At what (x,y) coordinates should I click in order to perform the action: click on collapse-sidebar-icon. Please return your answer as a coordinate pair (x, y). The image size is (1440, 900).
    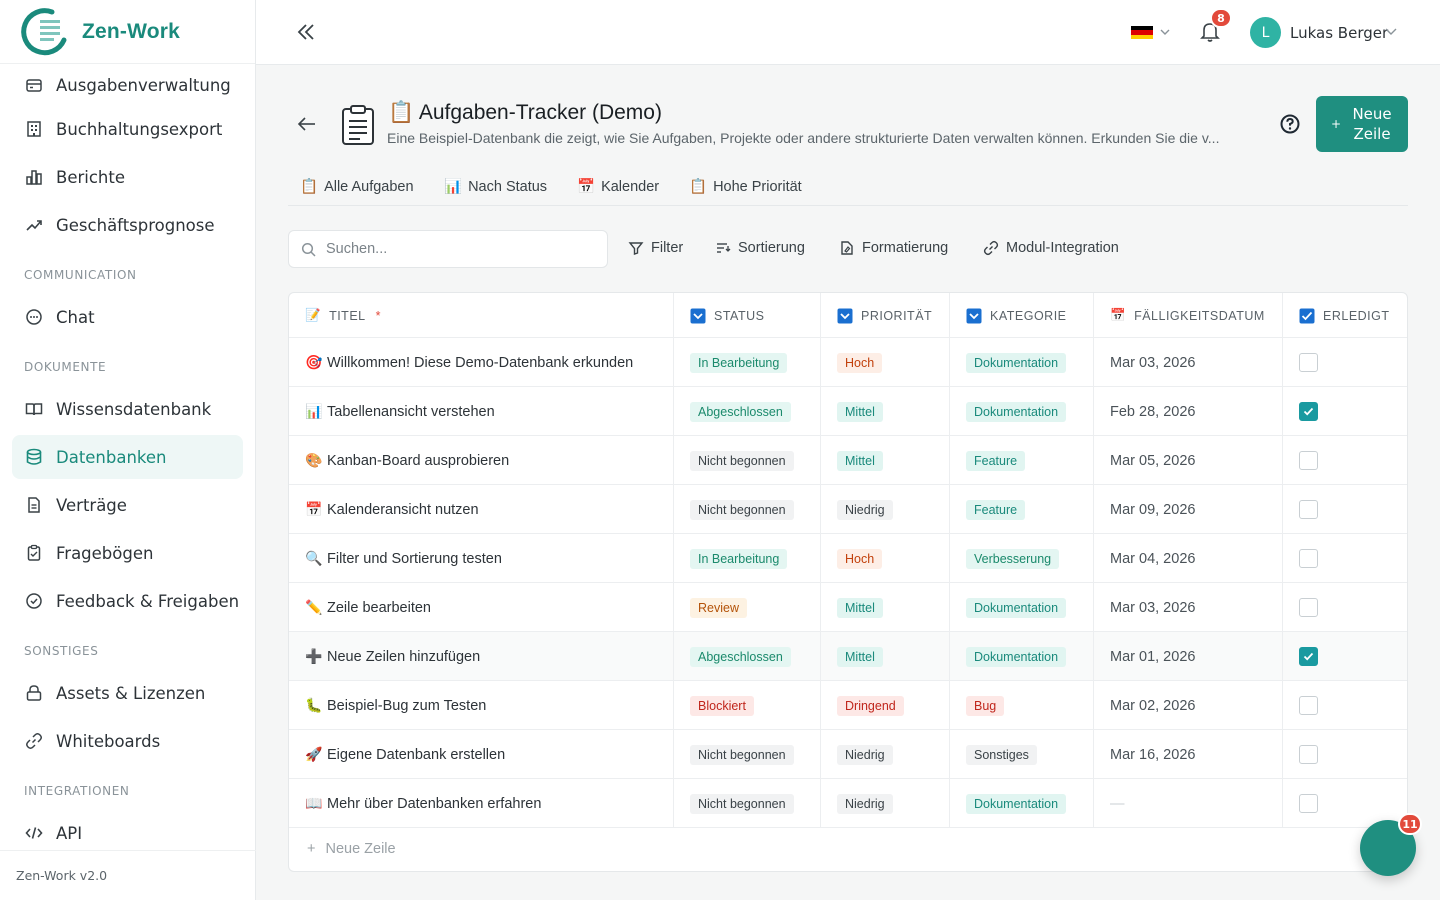
    Looking at the image, I should click on (306, 32).